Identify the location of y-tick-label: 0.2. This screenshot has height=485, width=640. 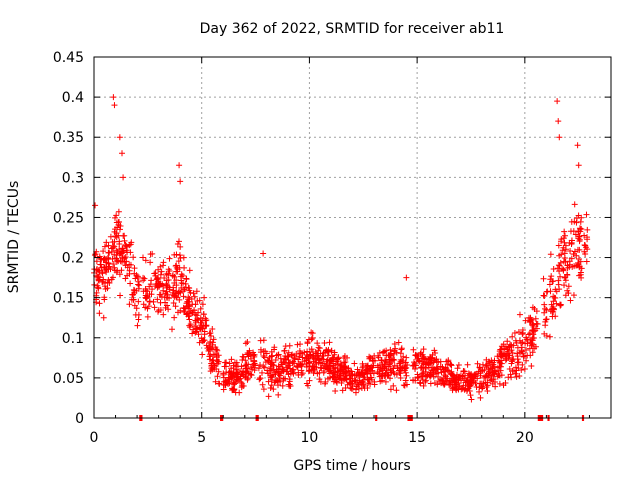
(73, 259).